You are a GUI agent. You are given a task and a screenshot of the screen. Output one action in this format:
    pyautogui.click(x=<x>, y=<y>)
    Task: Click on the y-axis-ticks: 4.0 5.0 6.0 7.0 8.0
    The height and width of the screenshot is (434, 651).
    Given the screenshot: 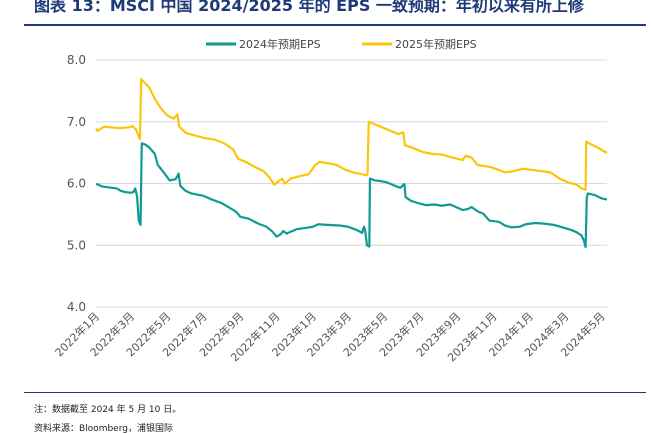 What is the action you would take?
    pyautogui.click(x=76, y=183)
    